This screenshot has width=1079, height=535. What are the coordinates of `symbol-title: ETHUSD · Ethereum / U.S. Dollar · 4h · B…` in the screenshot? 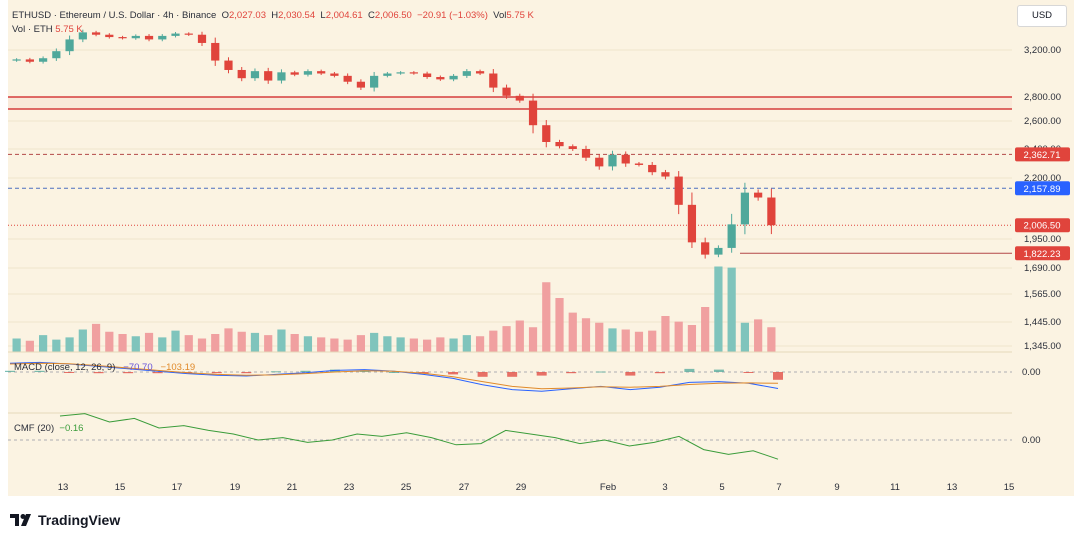 It's located at (114, 15).